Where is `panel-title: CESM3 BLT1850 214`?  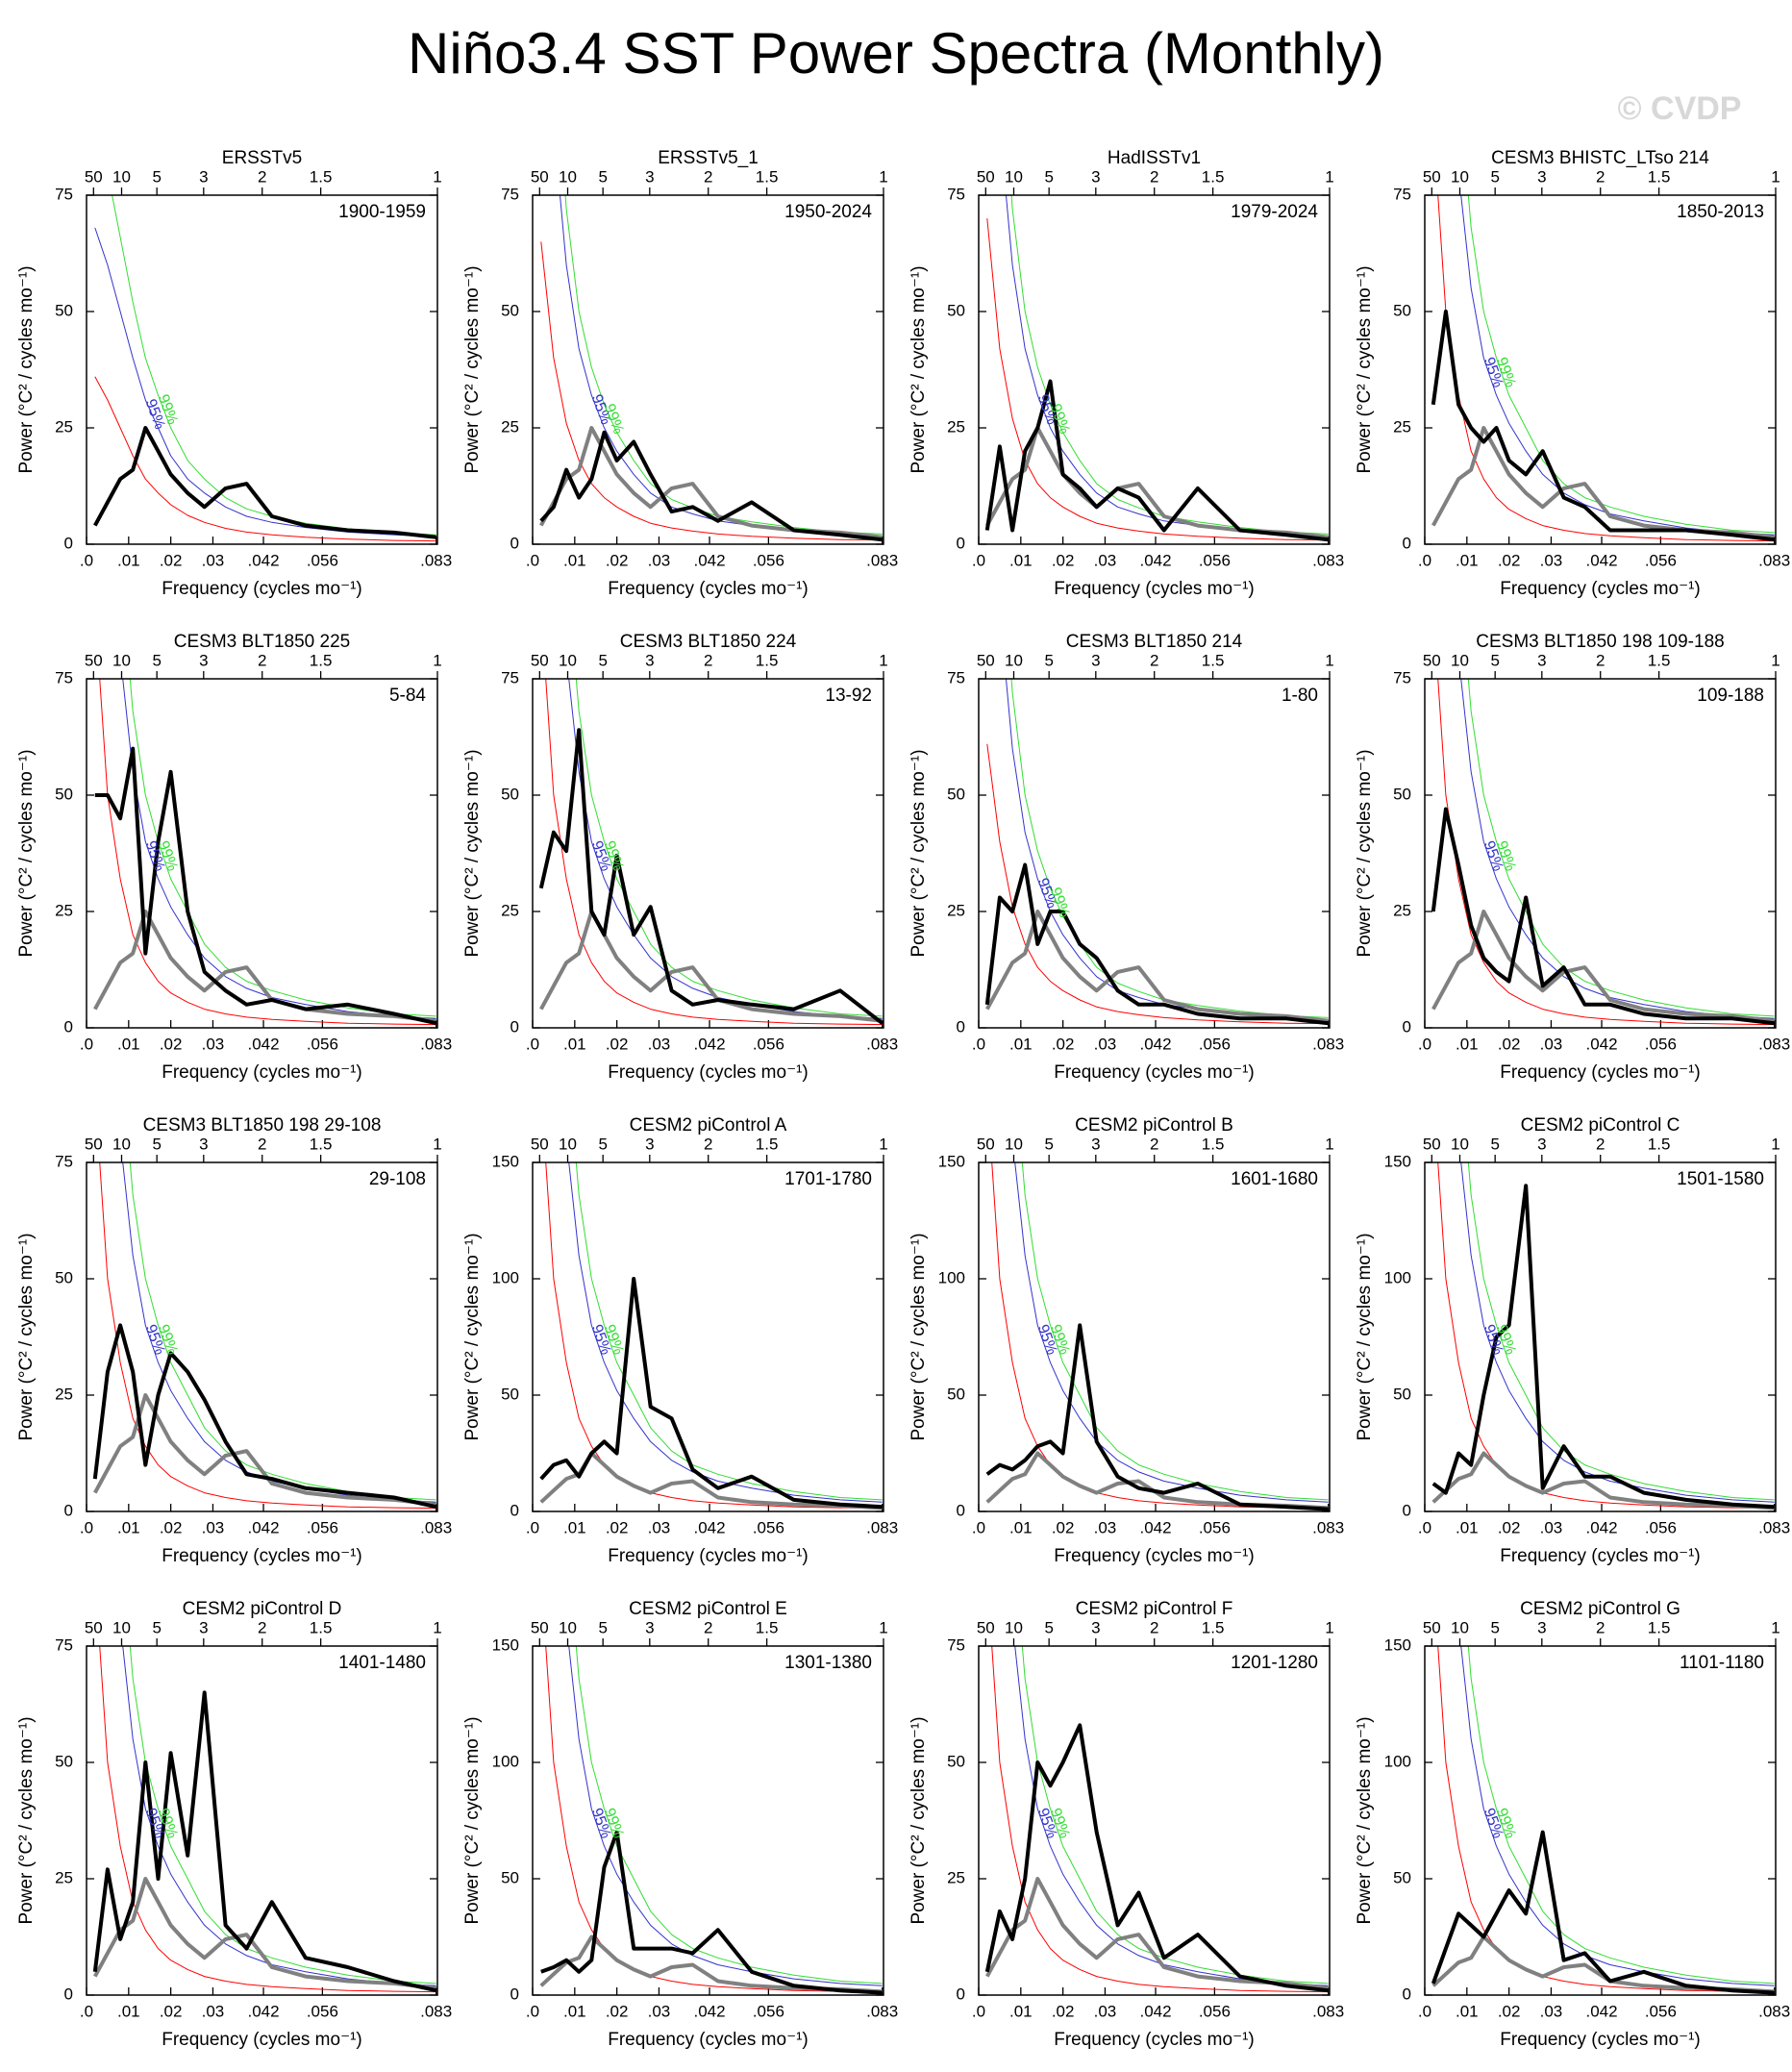 panel-title: CESM3 BLT1850 214 is located at coordinates (1154, 642).